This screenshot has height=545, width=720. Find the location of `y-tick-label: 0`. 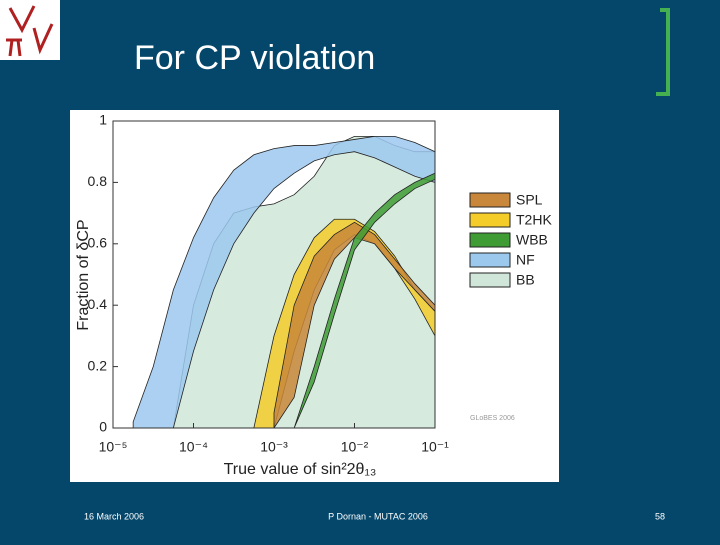

y-tick-label: 0 is located at coordinates (103, 427).